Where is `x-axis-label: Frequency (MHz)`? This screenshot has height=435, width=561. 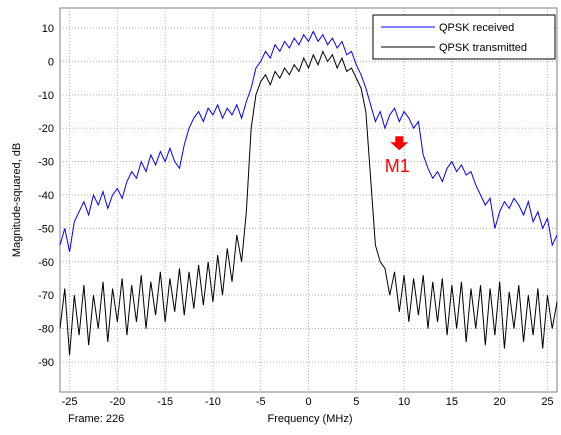
x-axis-label: Frequency (MHz) is located at coordinates (310, 419).